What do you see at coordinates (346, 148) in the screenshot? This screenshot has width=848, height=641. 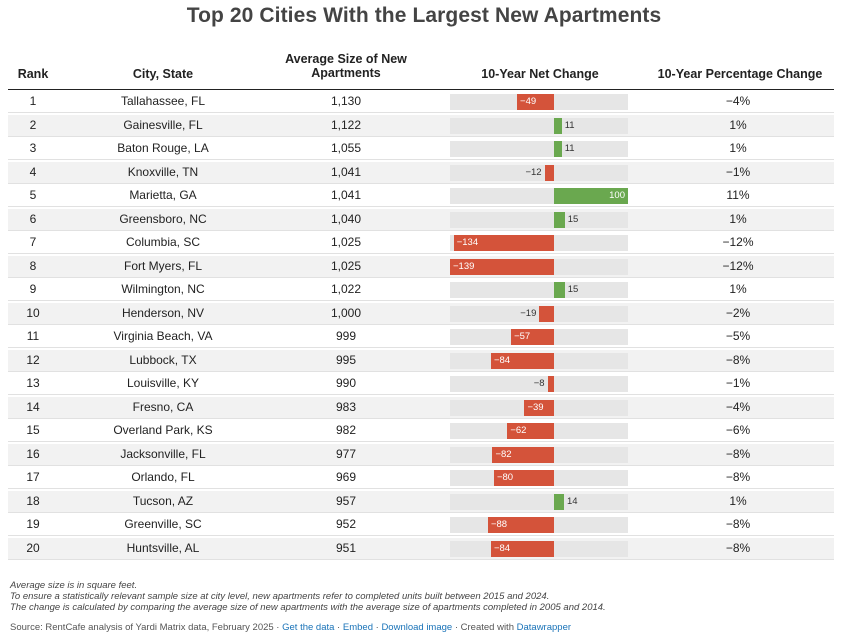 I see `size-cell: 1,055` at bounding box center [346, 148].